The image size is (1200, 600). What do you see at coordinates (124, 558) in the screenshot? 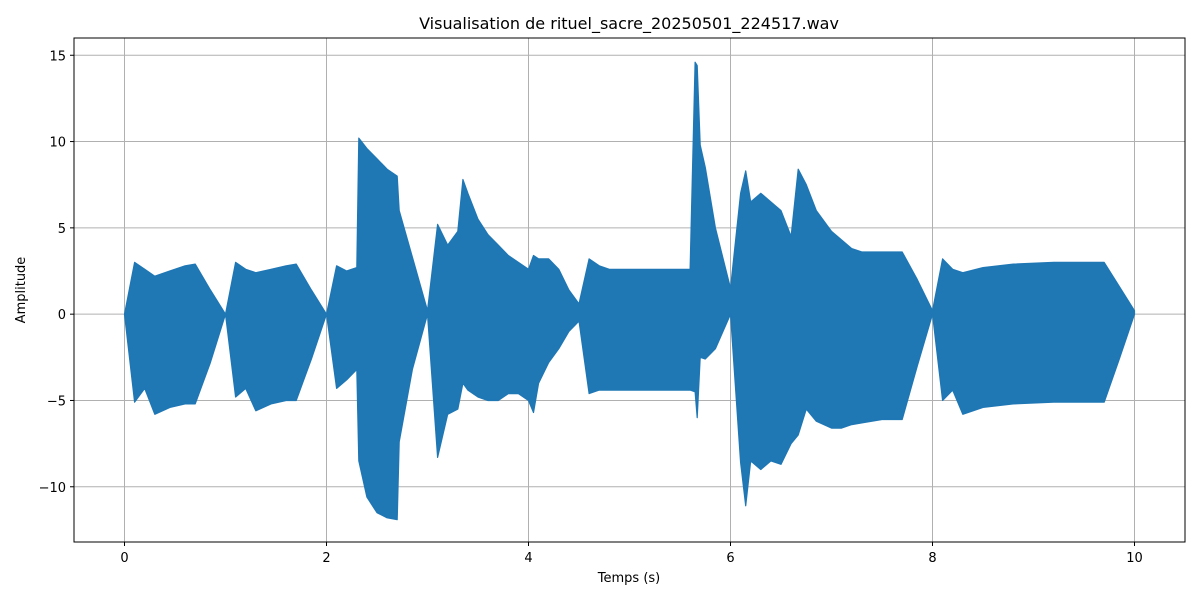
I see `x-tick-label: 0` at bounding box center [124, 558].